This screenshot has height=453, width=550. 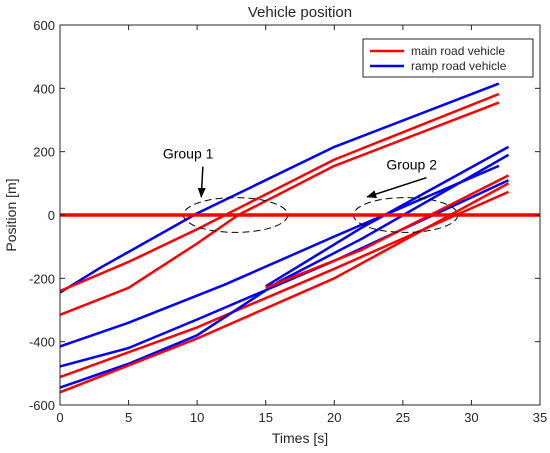 What do you see at coordinates (42, 405) in the screenshot?
I see `y-tick-label: -600` at bounding box center [42, 405].